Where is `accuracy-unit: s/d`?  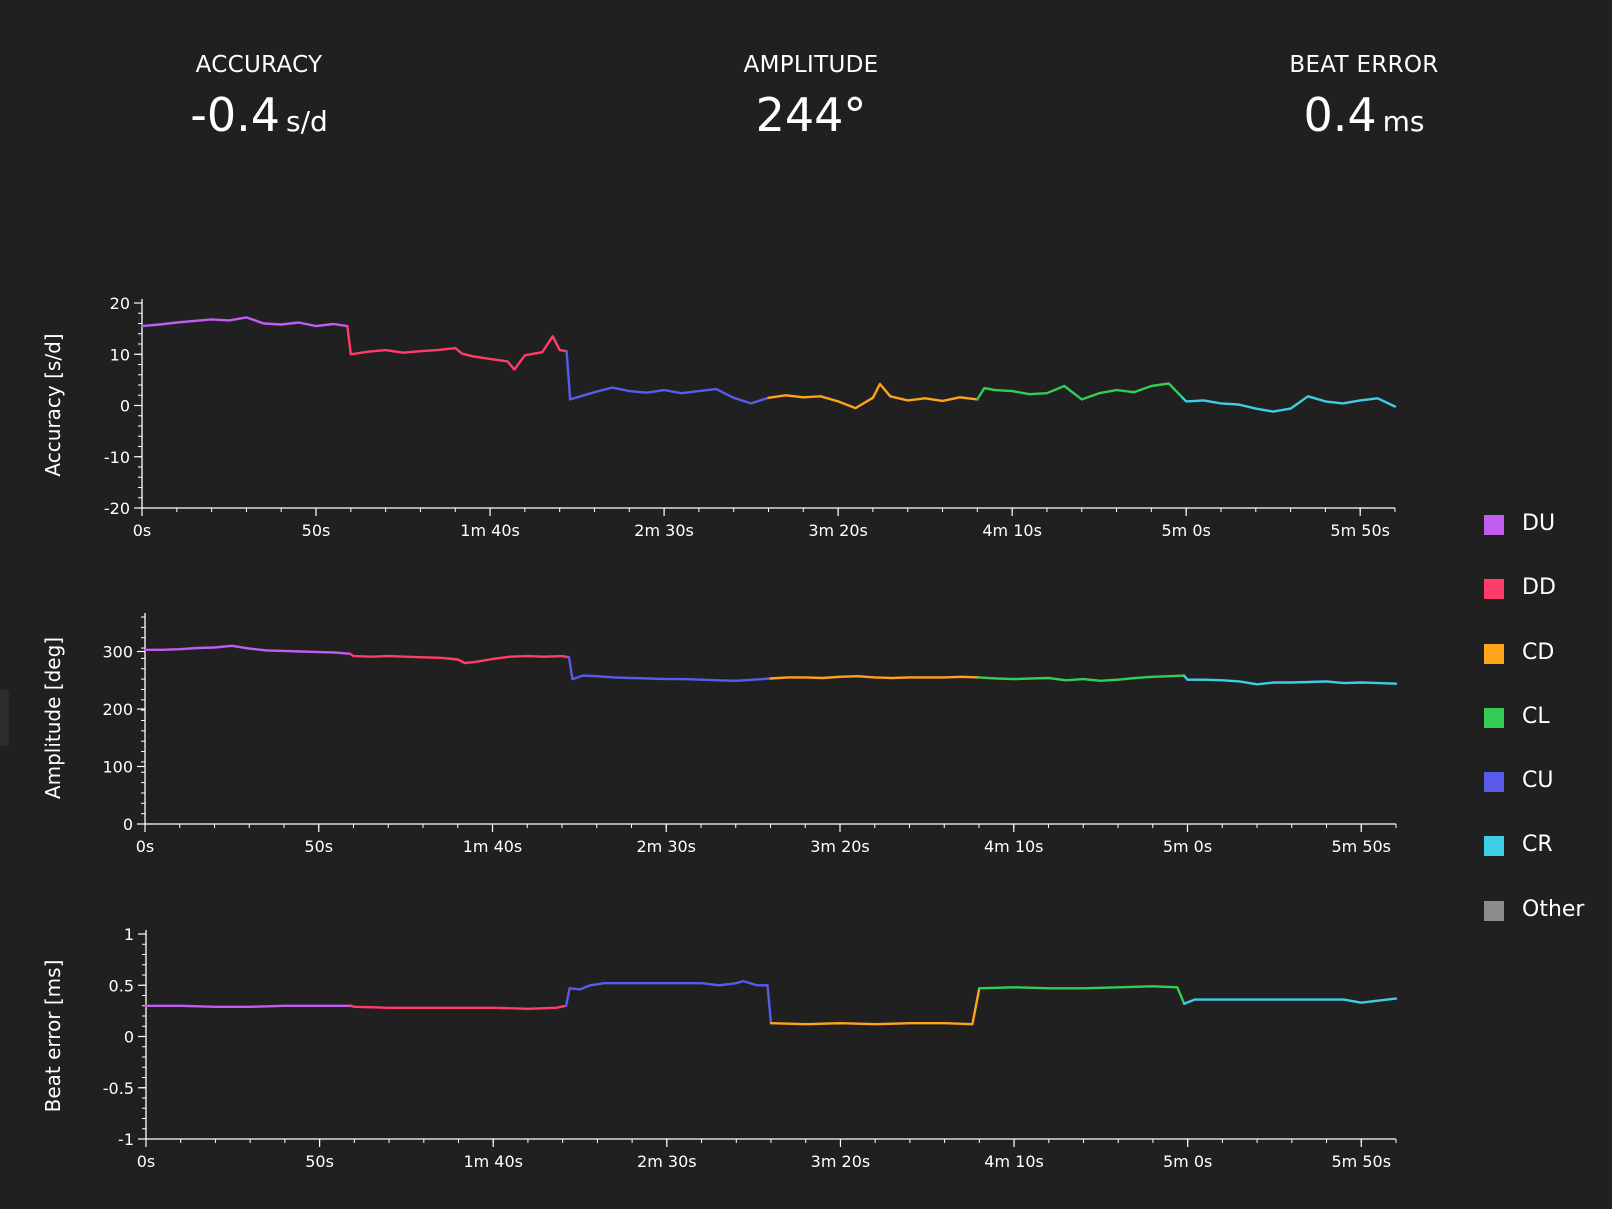 accuracy-unit: s/d is located at coordinates (306, 121).